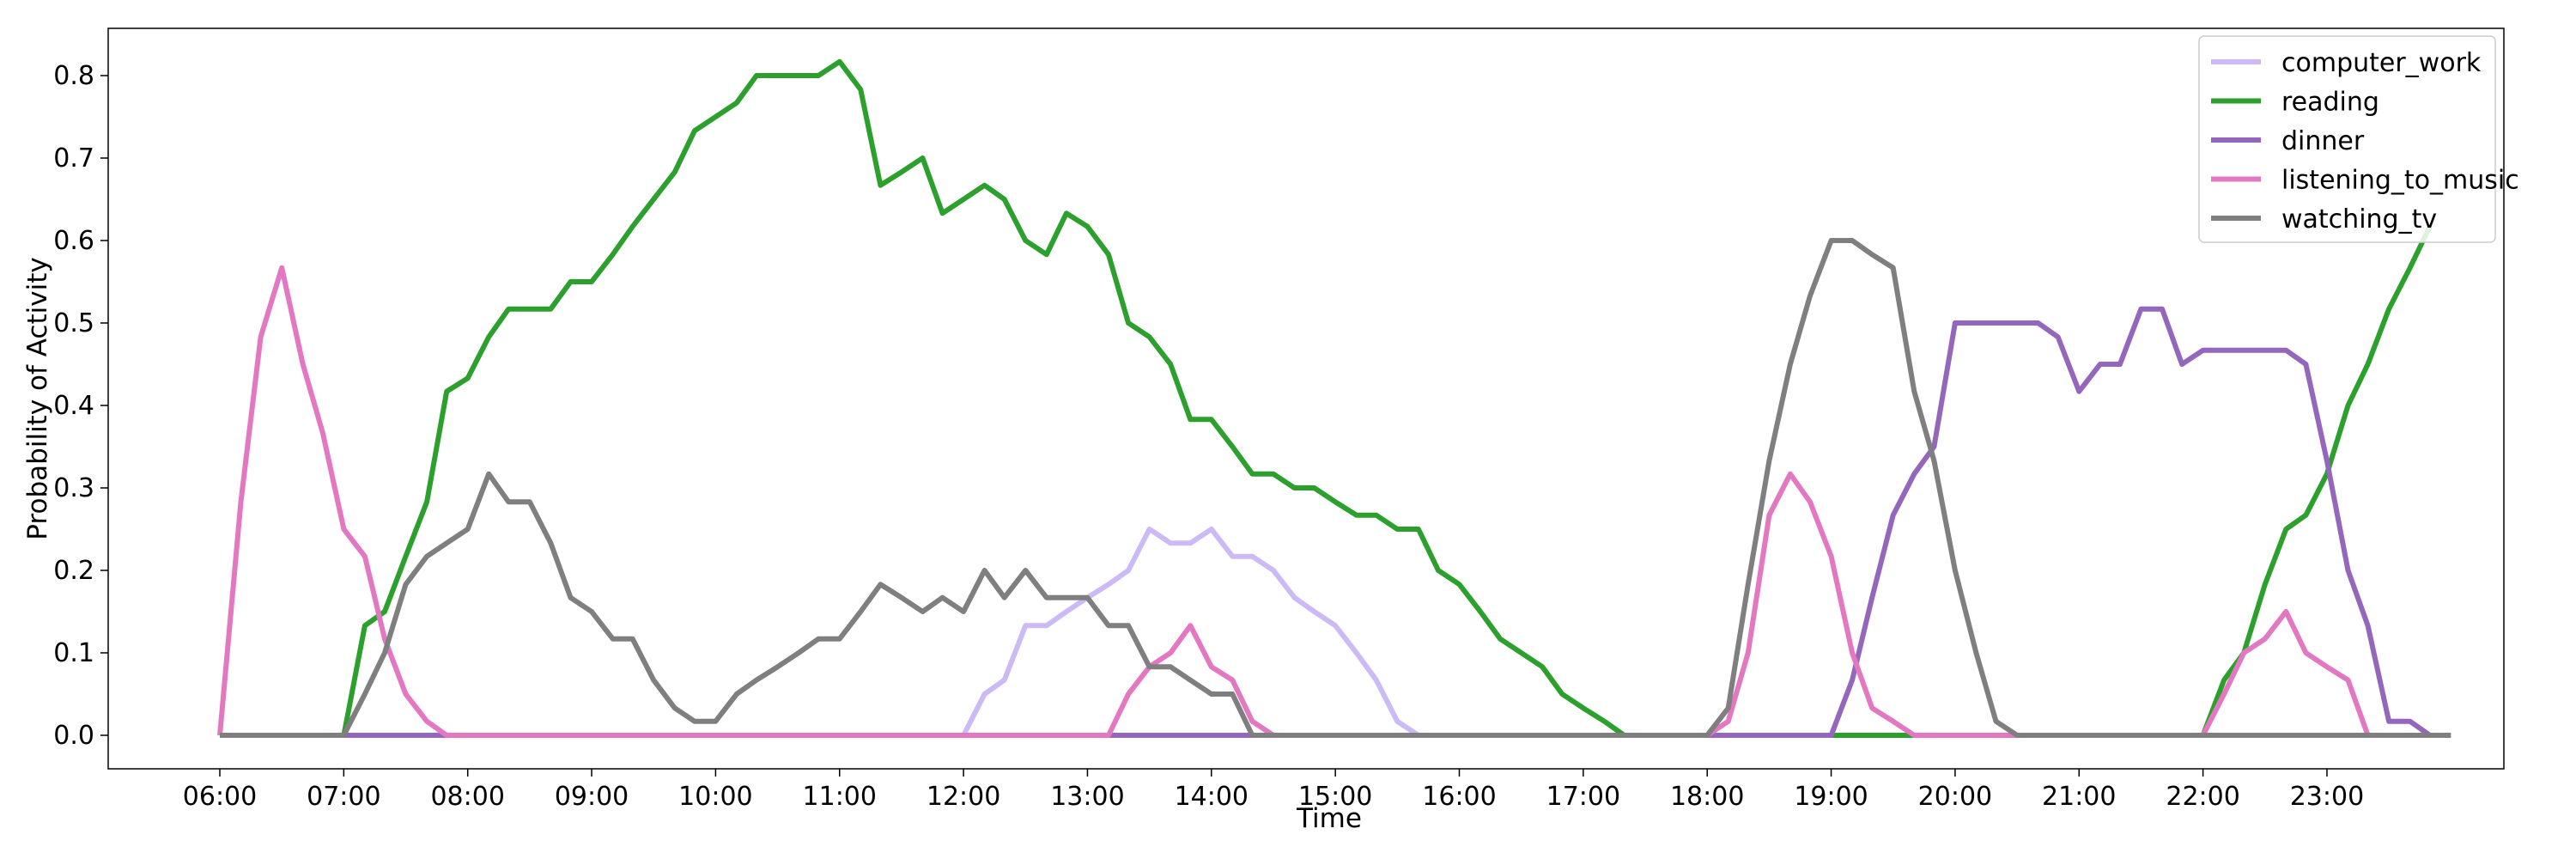  What do you see at coordinates (592, 797) in the screenshot?
I see `x-tick-label: 09:00` at bounding box center [592, 797].